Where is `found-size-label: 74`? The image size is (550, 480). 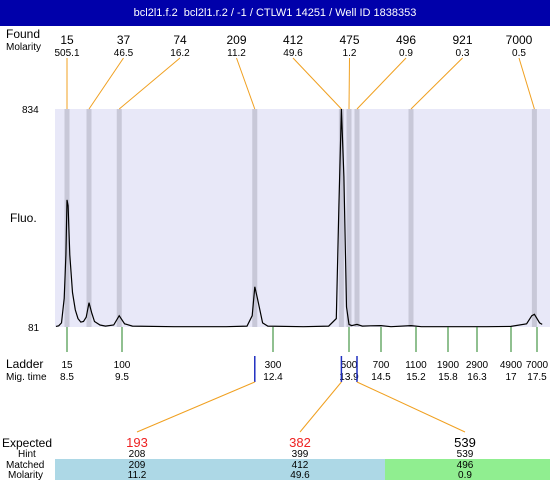
found-size-label: 74 is located at coordinates (180, 40).